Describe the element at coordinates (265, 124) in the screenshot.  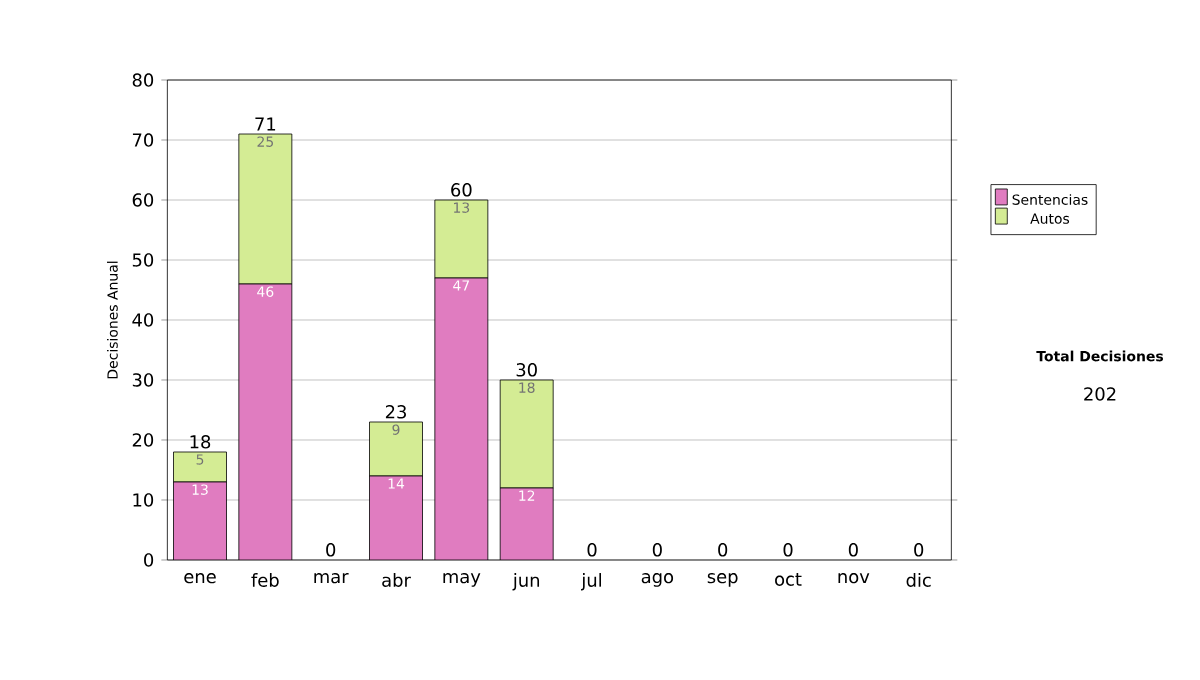
I see `total-label: 71` at that location.